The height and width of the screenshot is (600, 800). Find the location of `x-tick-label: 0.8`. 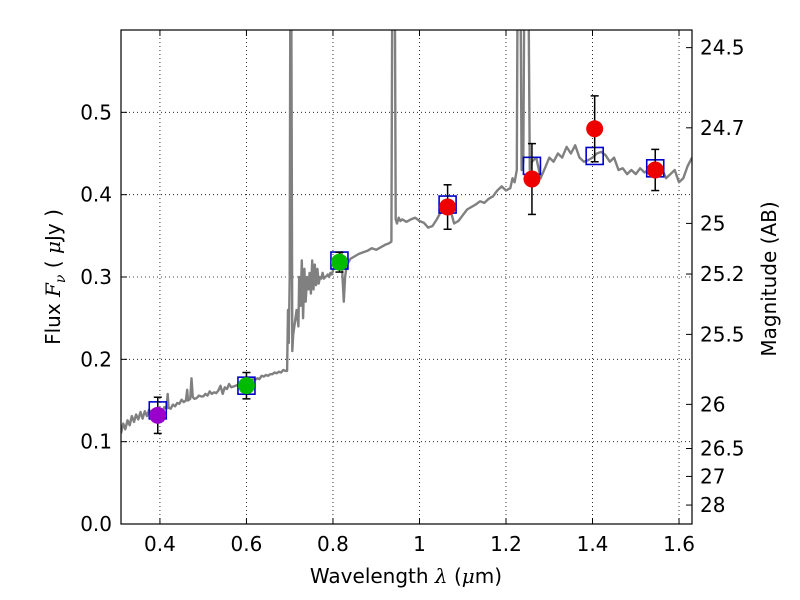

x-tick-label: 0.8 is located at coordinates (333, 544).